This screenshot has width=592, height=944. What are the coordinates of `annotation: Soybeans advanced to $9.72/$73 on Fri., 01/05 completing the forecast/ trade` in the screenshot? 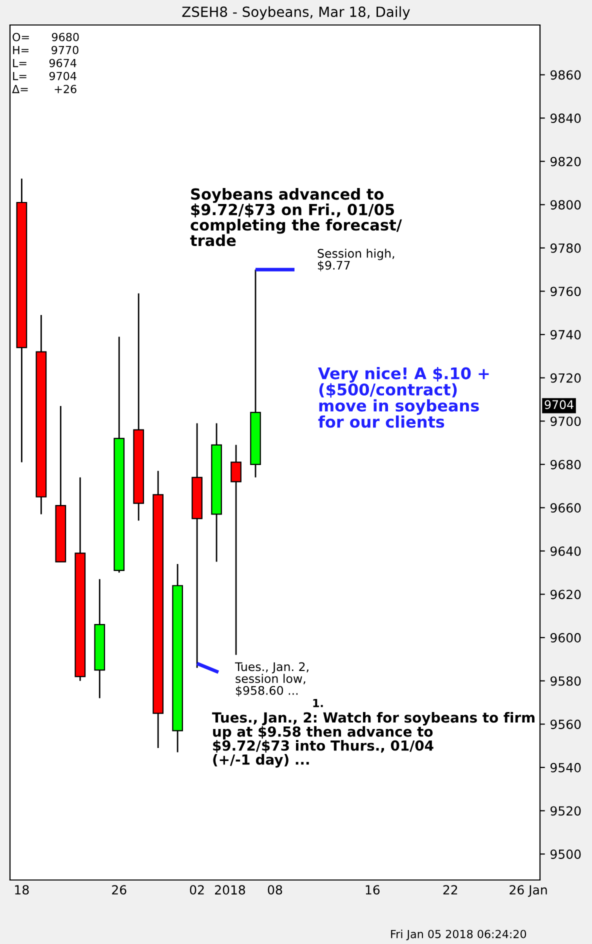 It's located at (296, 217).